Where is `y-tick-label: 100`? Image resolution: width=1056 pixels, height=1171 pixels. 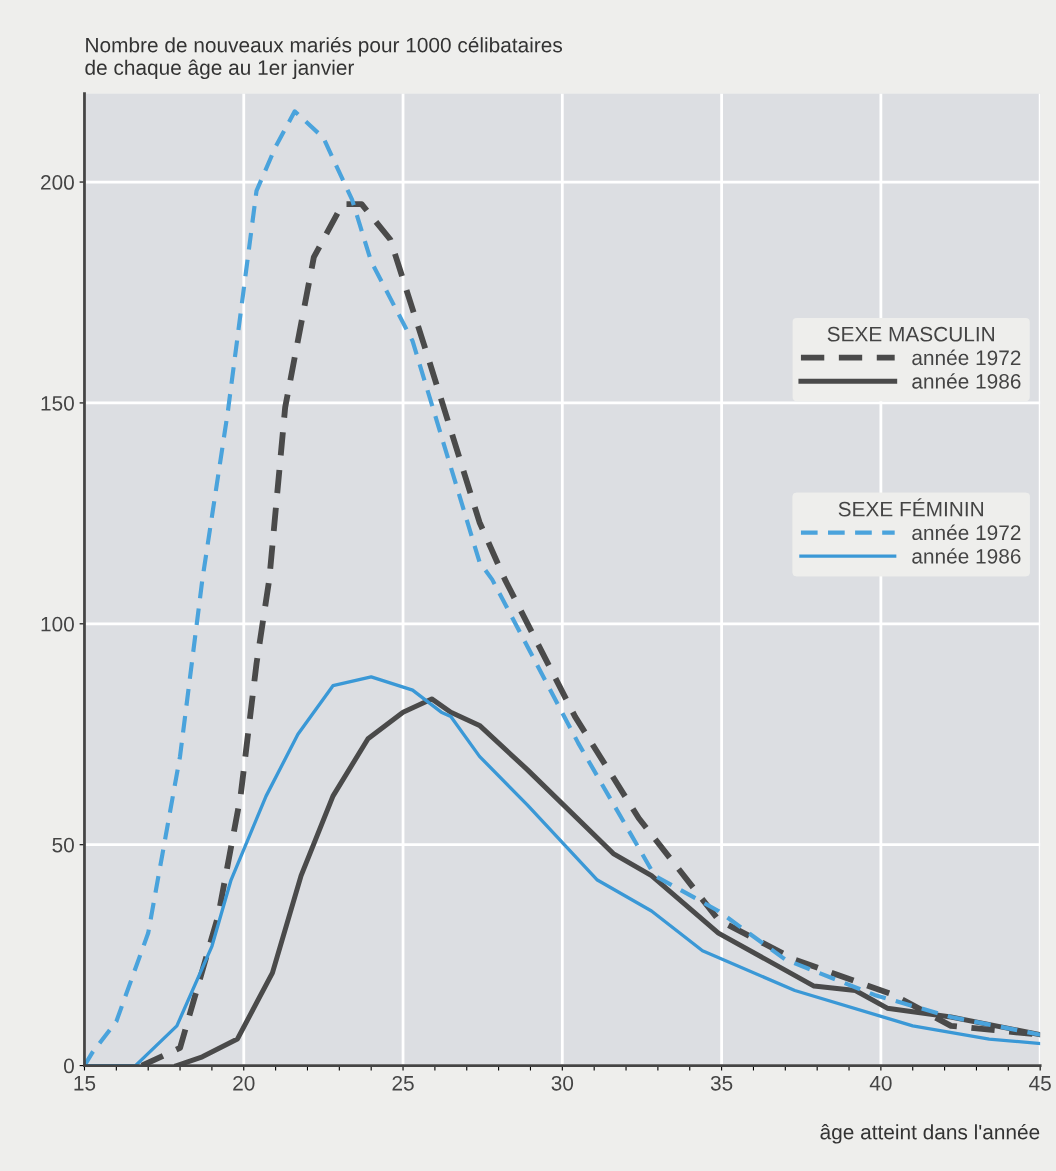
y-tick-label: 100 is located at coordinates (57, 624).